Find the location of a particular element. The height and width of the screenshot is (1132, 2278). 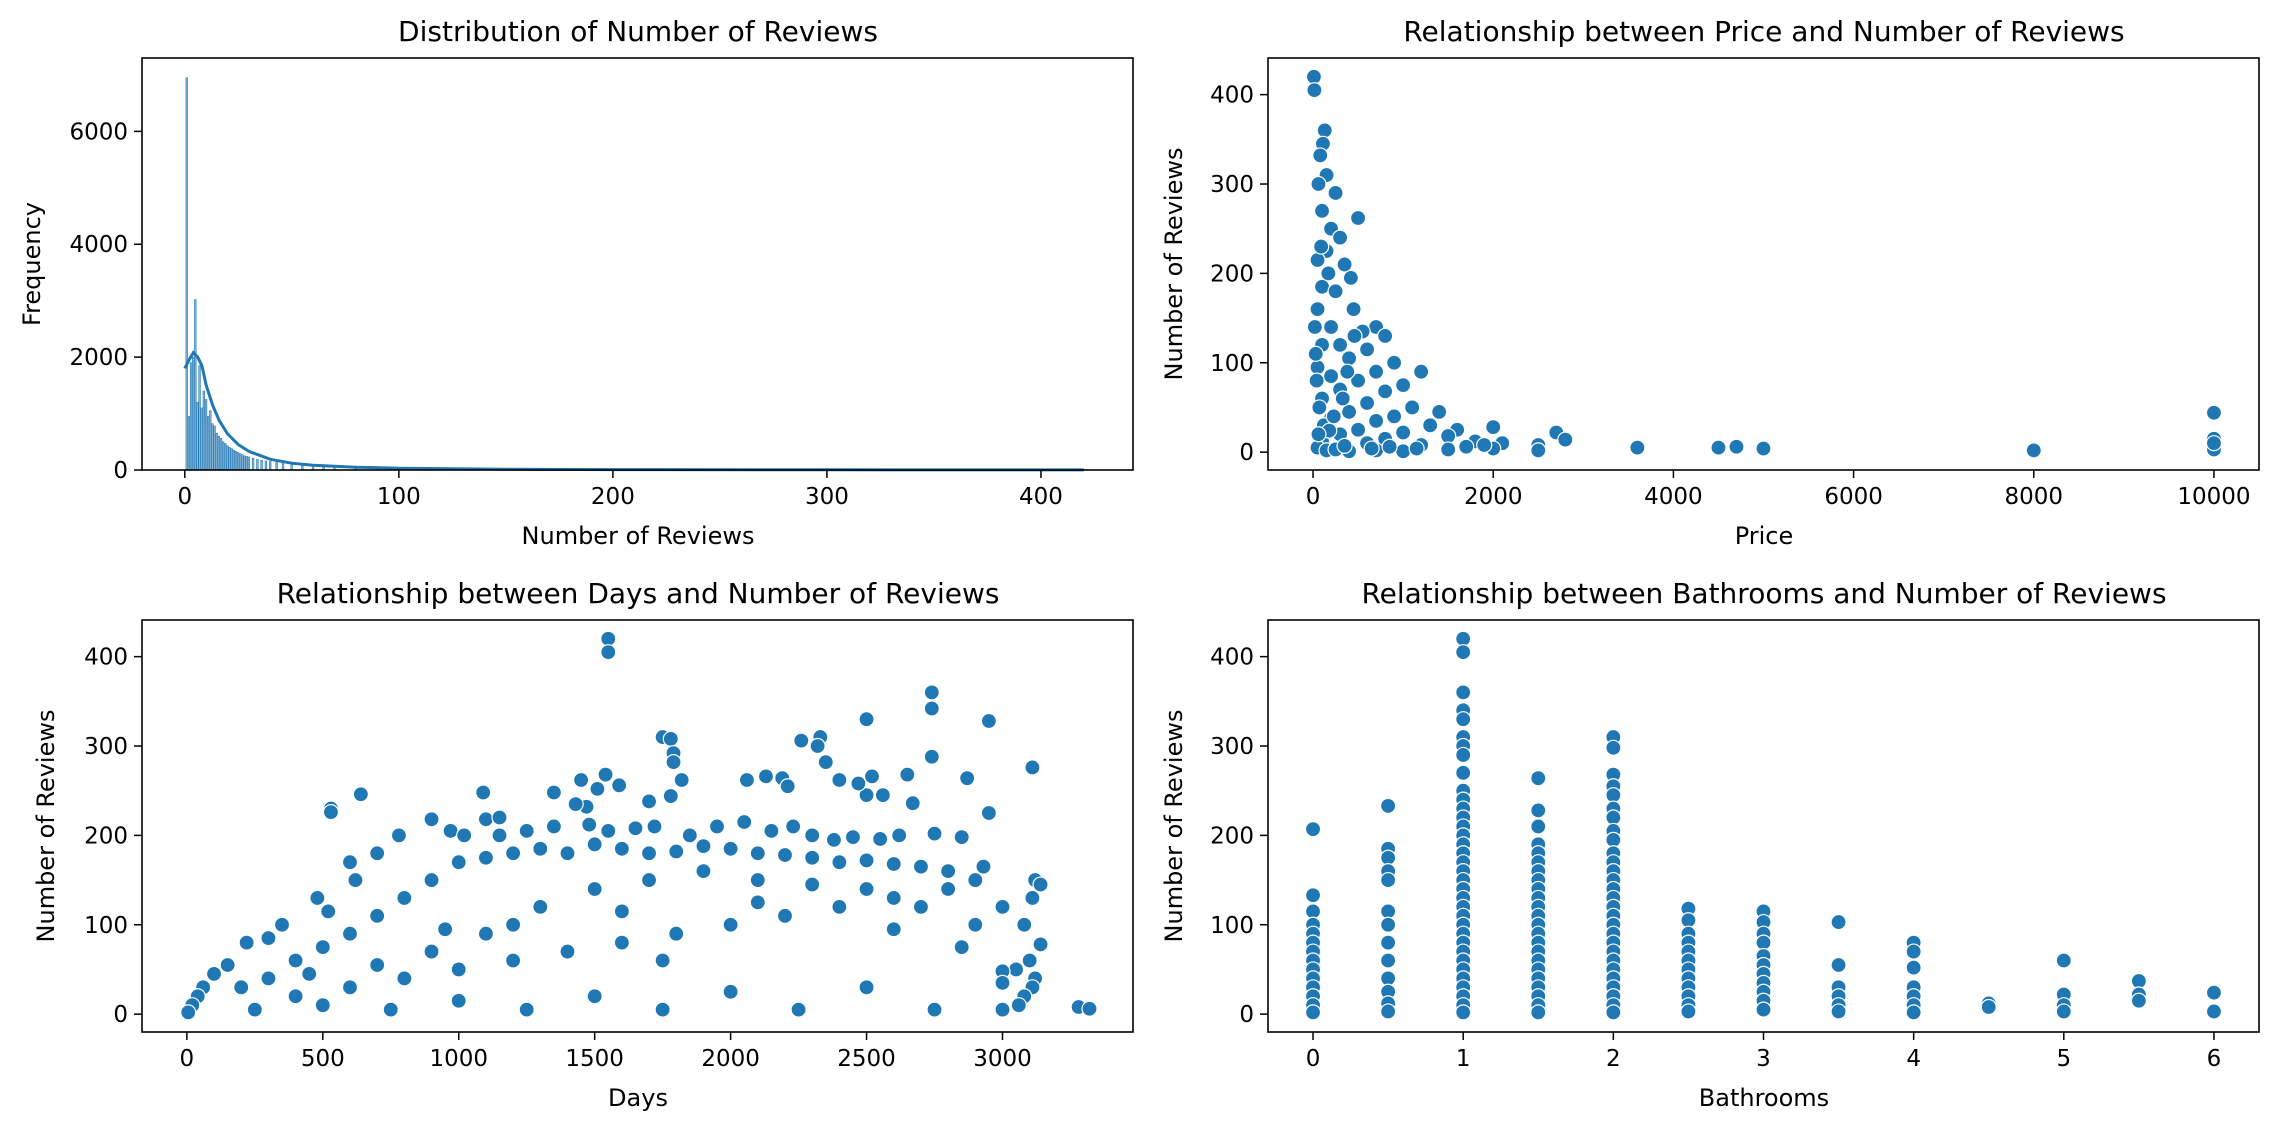

x-axis-ticks: 0 1 2 3 4 5 6 is located at coordinates (1763, 1052).